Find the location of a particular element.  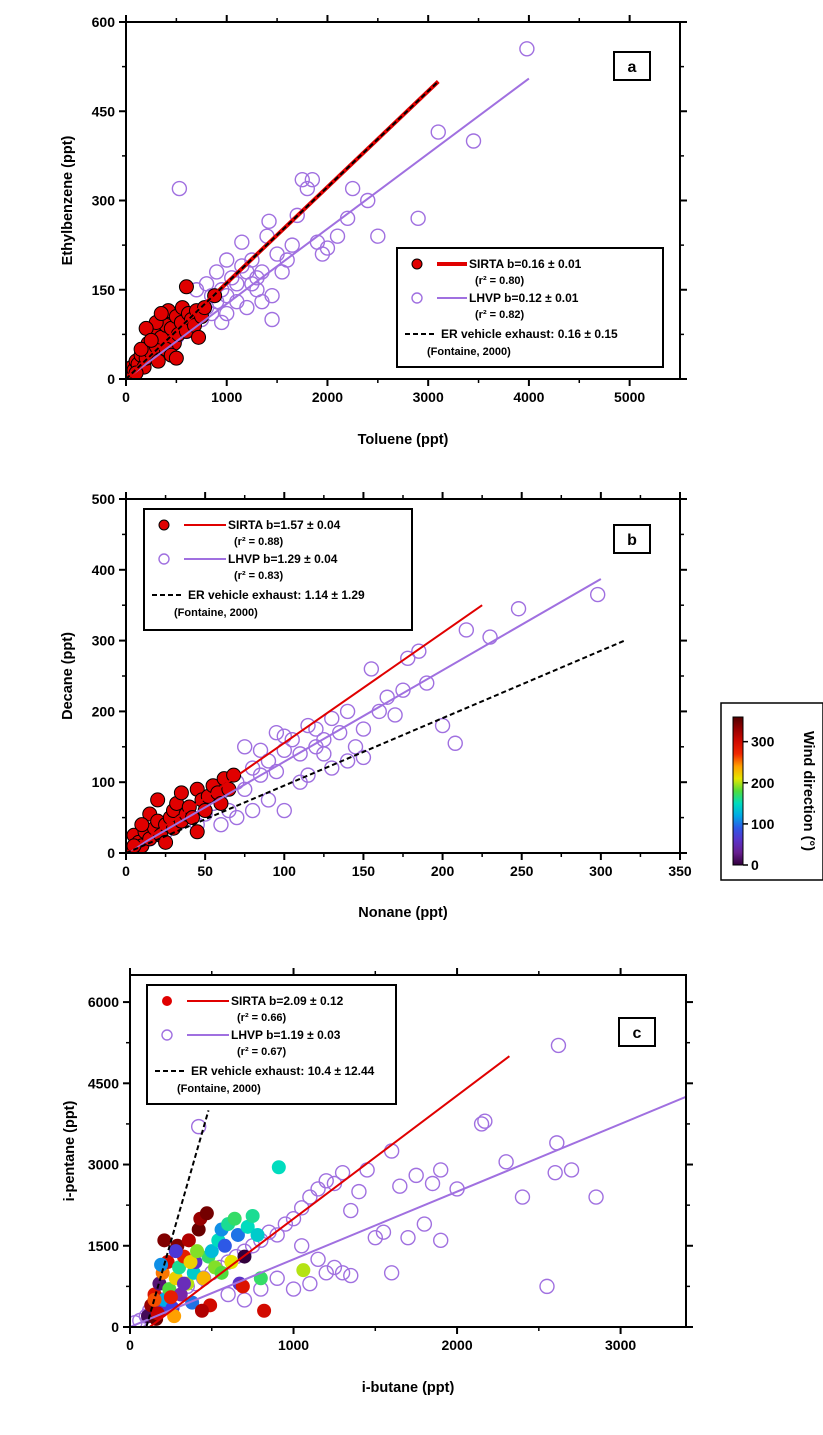

lhvp-fit-line is located at coordinates (408, 1211).